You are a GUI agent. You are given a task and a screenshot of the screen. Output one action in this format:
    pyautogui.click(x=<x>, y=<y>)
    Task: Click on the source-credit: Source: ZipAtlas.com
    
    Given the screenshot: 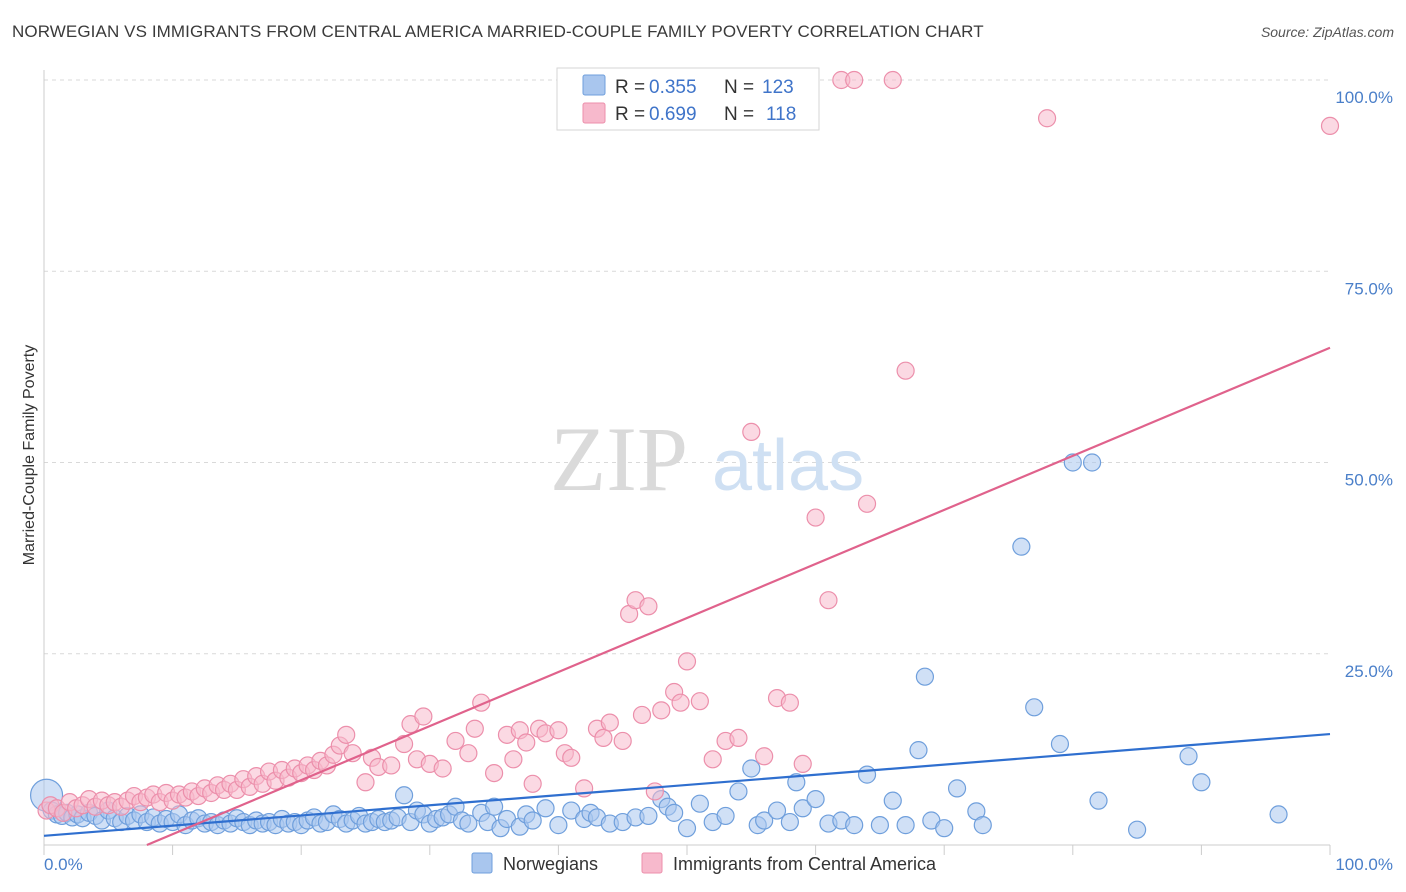 What is the action you would take?
    pyautogui.click(x=1327, y=32)
    